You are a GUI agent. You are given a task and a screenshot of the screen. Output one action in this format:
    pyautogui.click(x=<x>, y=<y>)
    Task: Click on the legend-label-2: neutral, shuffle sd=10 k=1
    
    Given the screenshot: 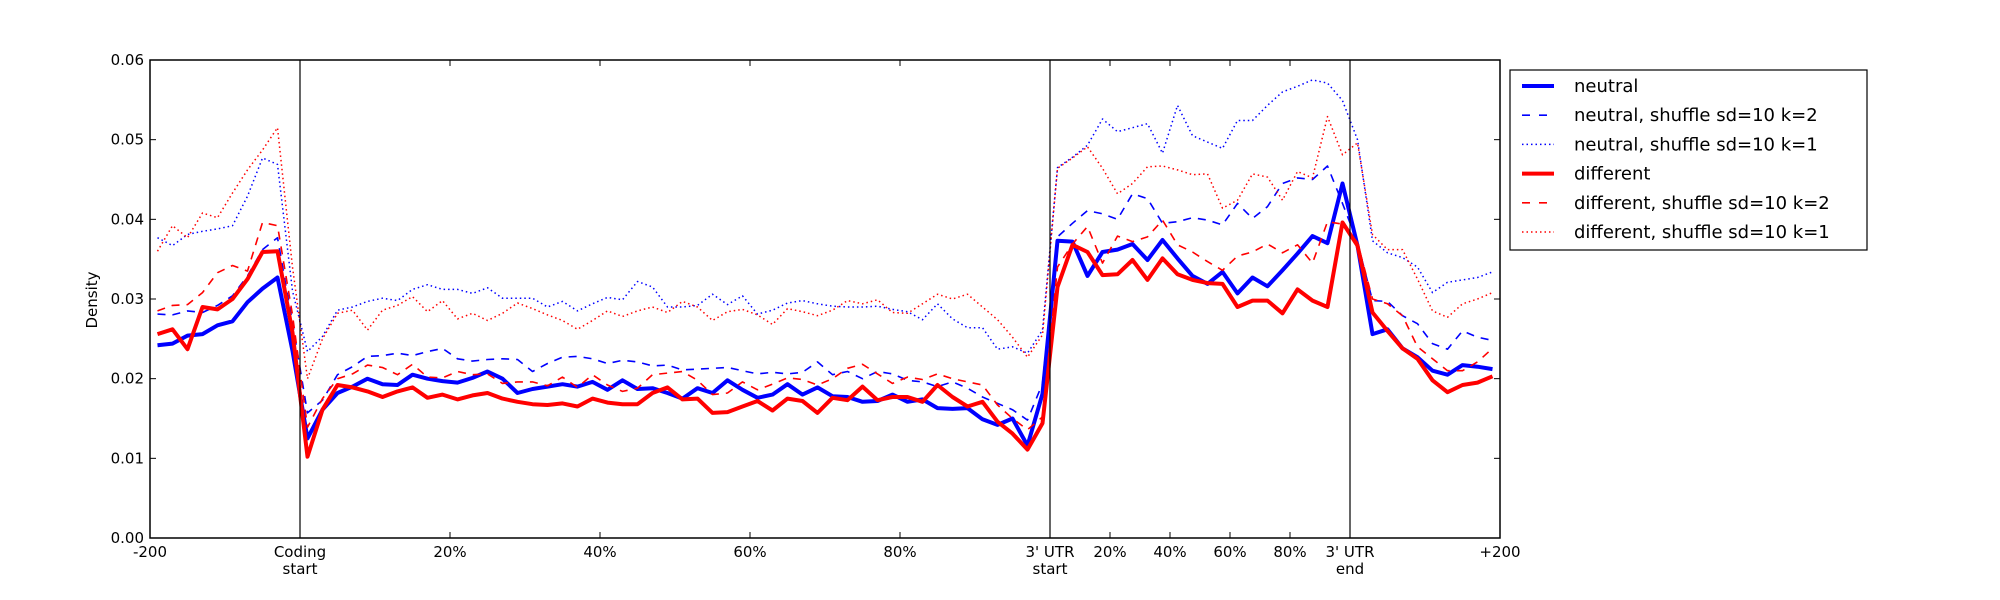 What is the action you would take?
    pyautogui.click(x=1696, y=144)
    